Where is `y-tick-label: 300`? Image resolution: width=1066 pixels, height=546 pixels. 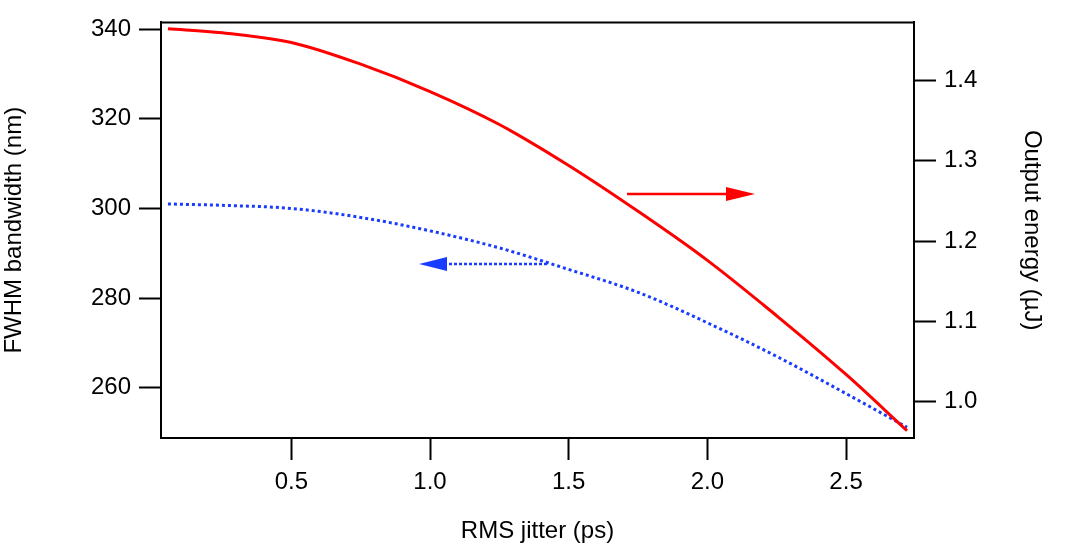
y-tick-label: 300 is located at coordinates (110, 207).